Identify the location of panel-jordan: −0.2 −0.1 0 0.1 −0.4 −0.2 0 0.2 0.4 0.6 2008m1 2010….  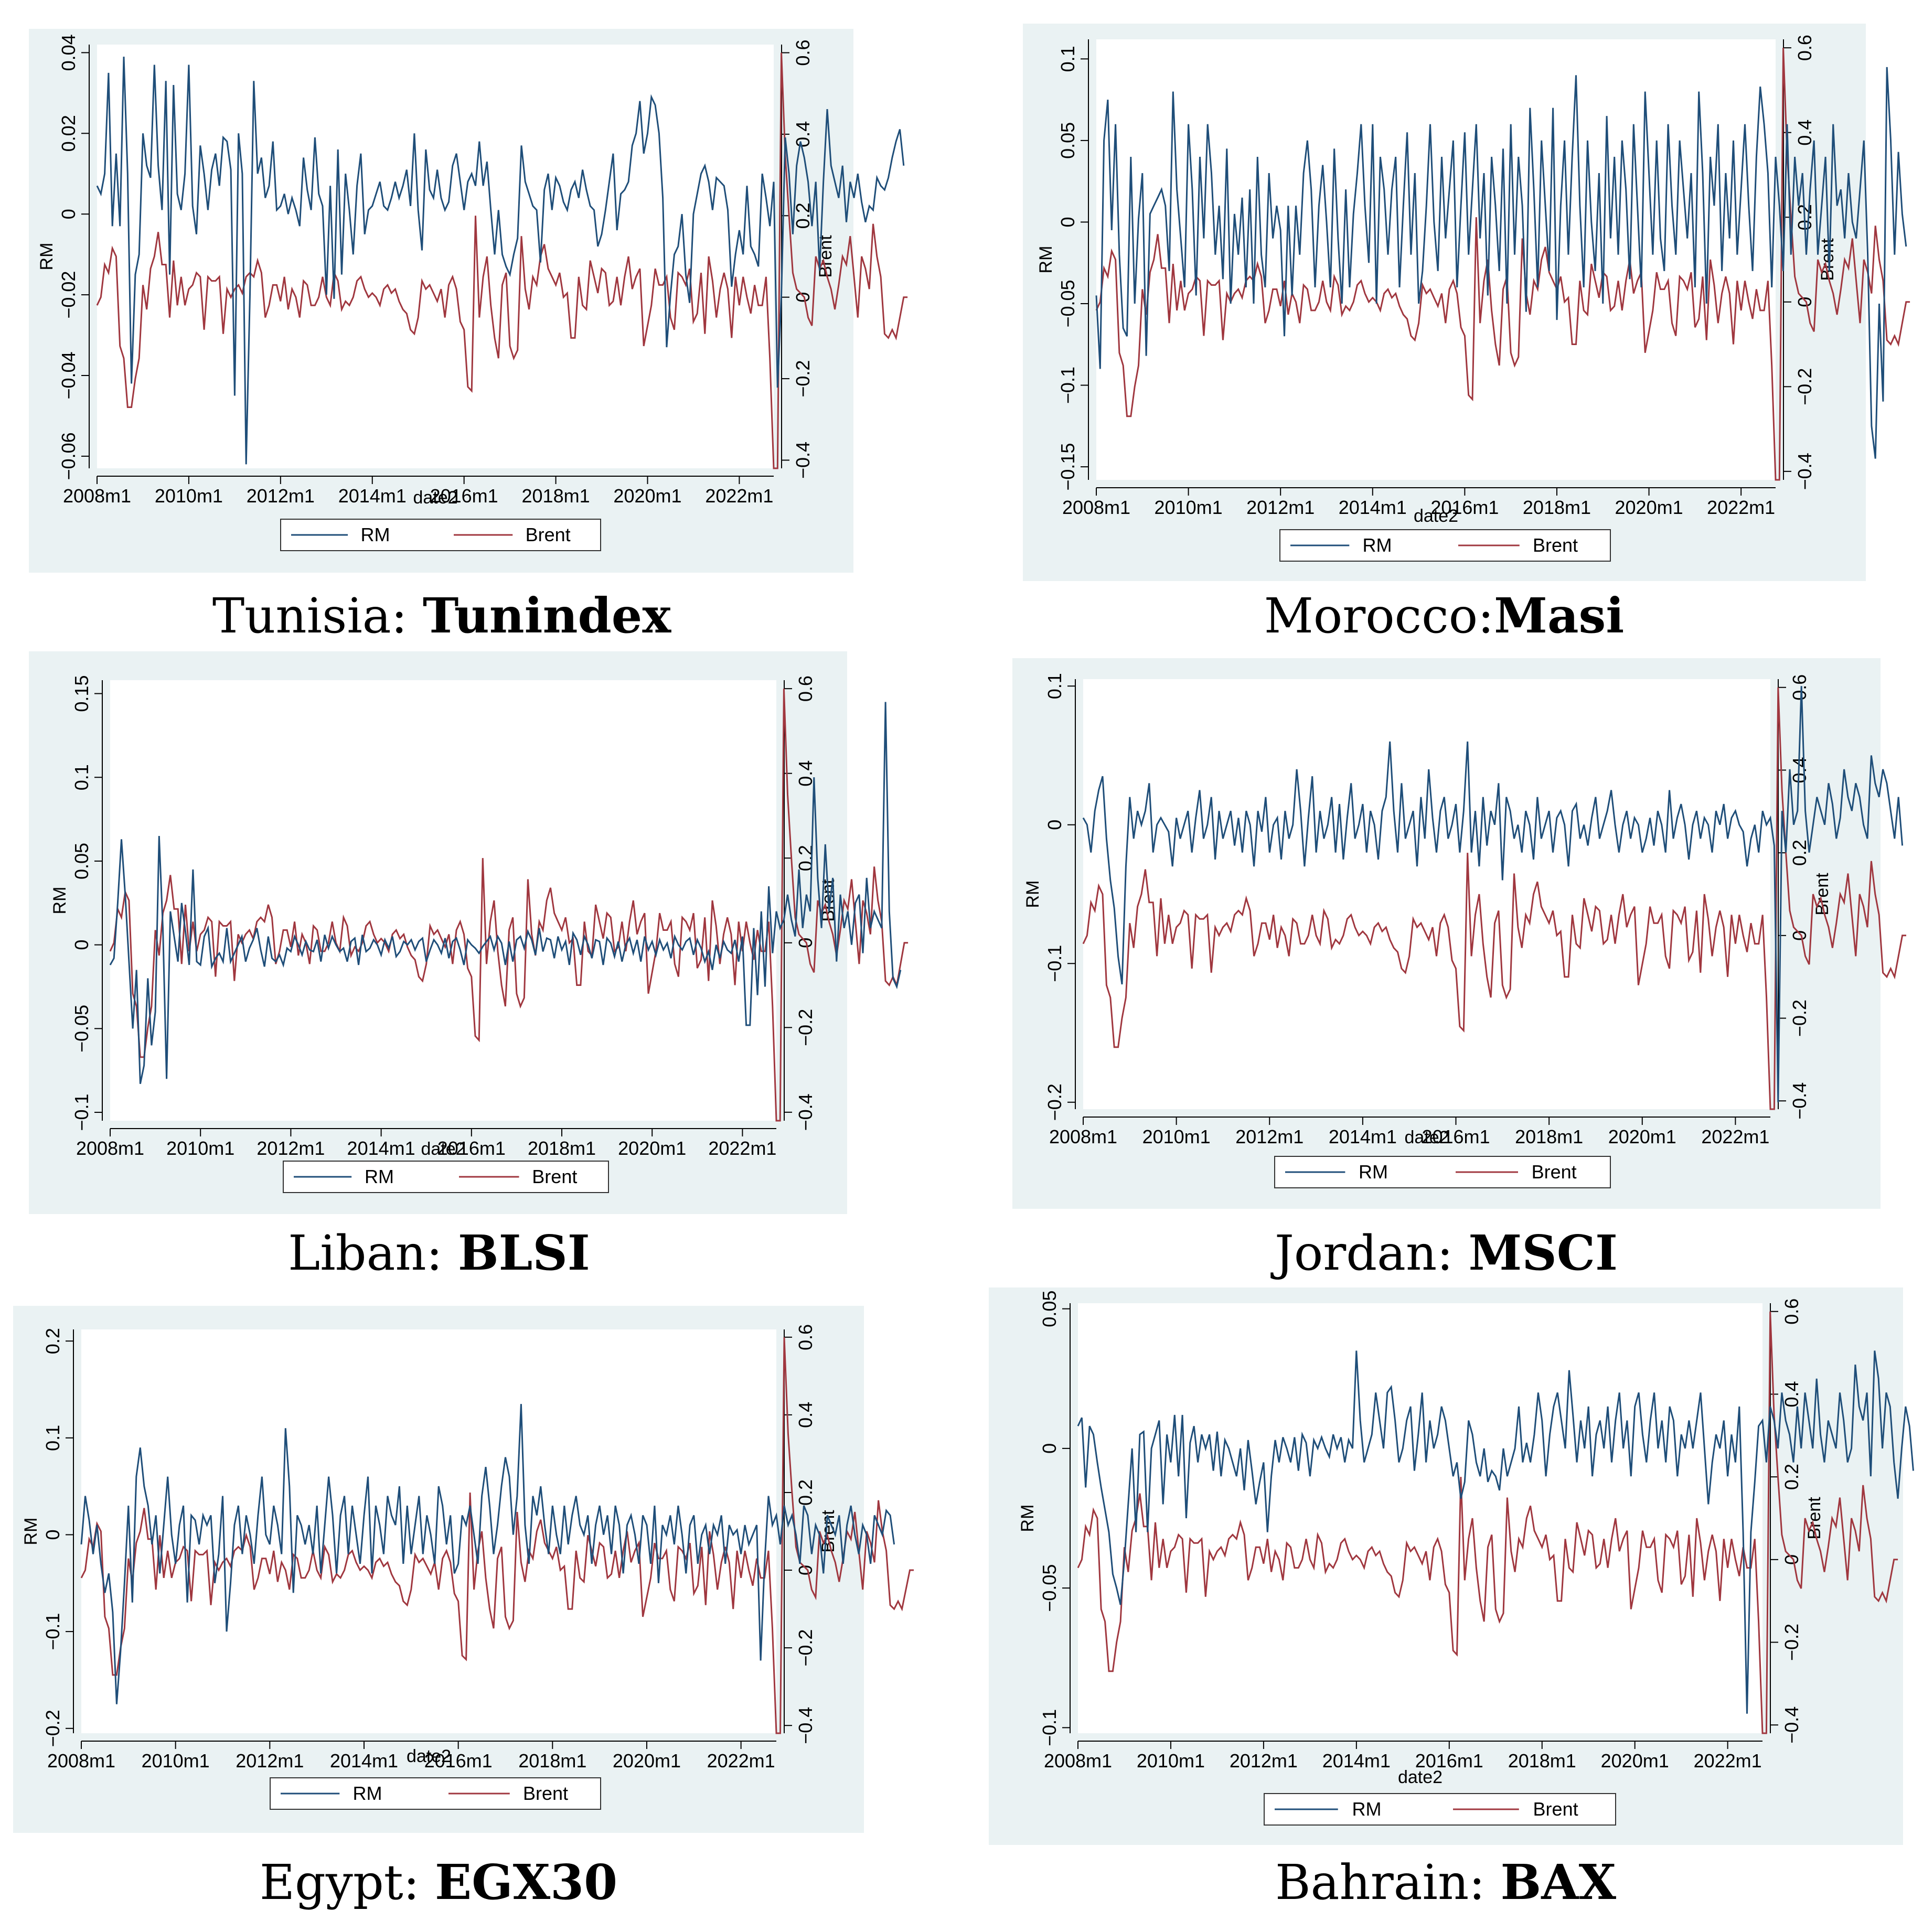
(1459, 933).